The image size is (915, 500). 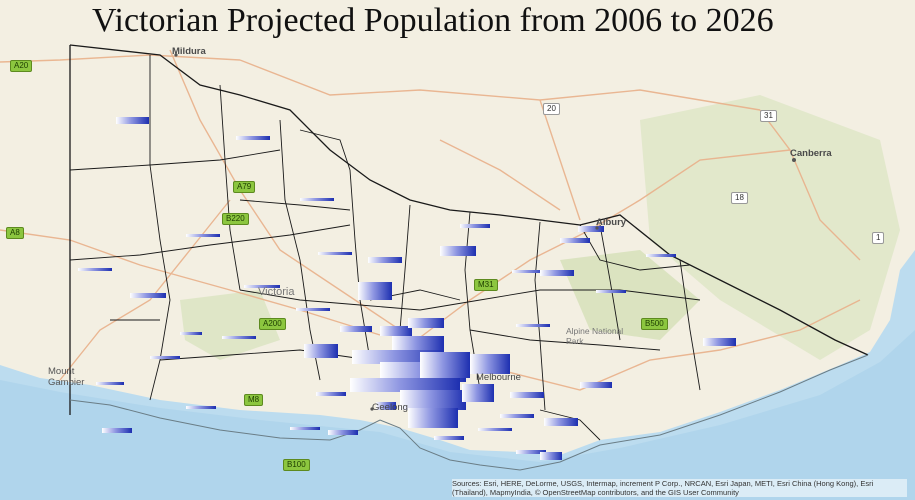 I want to click on road-shield-18: 18, so click(x=739, y=198).